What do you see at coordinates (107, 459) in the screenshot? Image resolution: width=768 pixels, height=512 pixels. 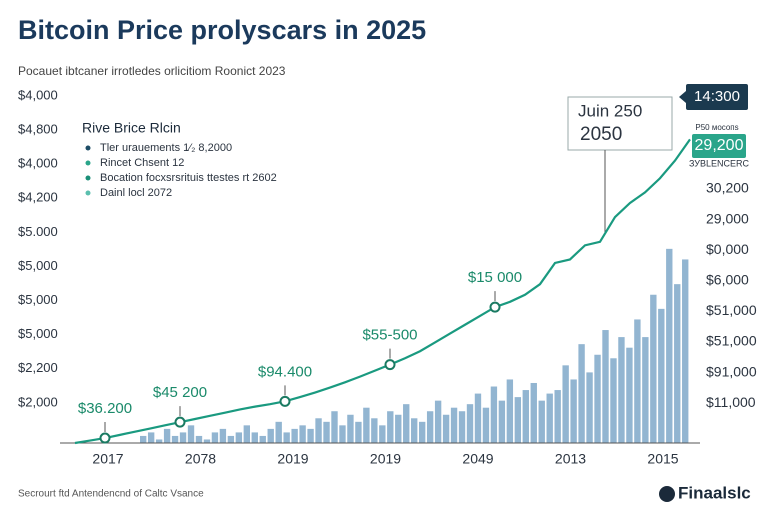 I see `x-tick-label: 2017` at bounding box center [107, 459].